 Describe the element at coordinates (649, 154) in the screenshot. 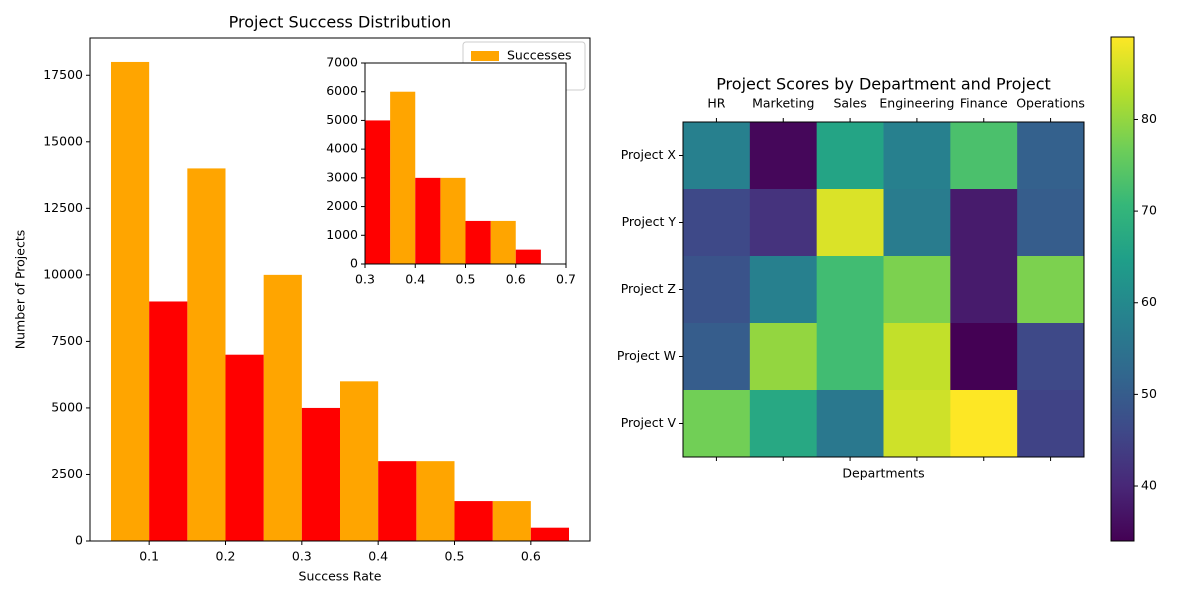

I see `y-tick-label: Project X` at that location.